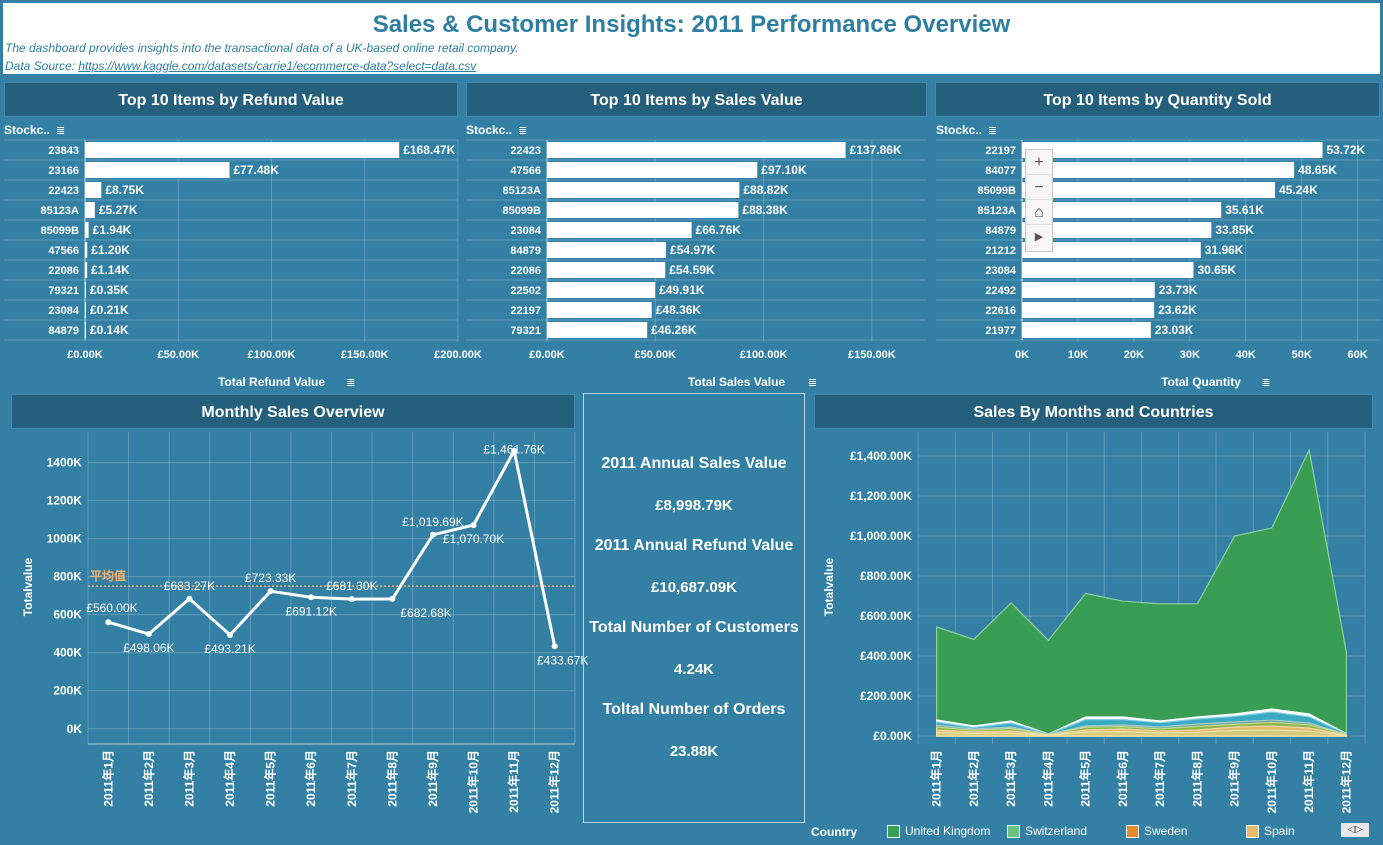 The width and height of the screenshot is (1383, 845). What do you see at coordinates (75, 729) in the screenshot?
I see `y-tick-label: 0K` at bounding box center [75, 729].